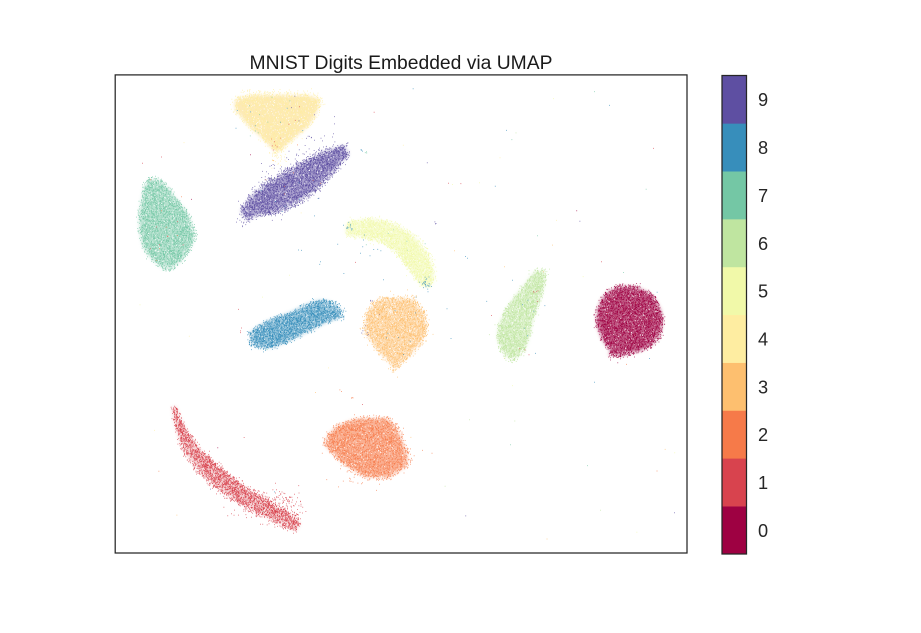  I want to click on svg-text: 2, so click(763, 435).